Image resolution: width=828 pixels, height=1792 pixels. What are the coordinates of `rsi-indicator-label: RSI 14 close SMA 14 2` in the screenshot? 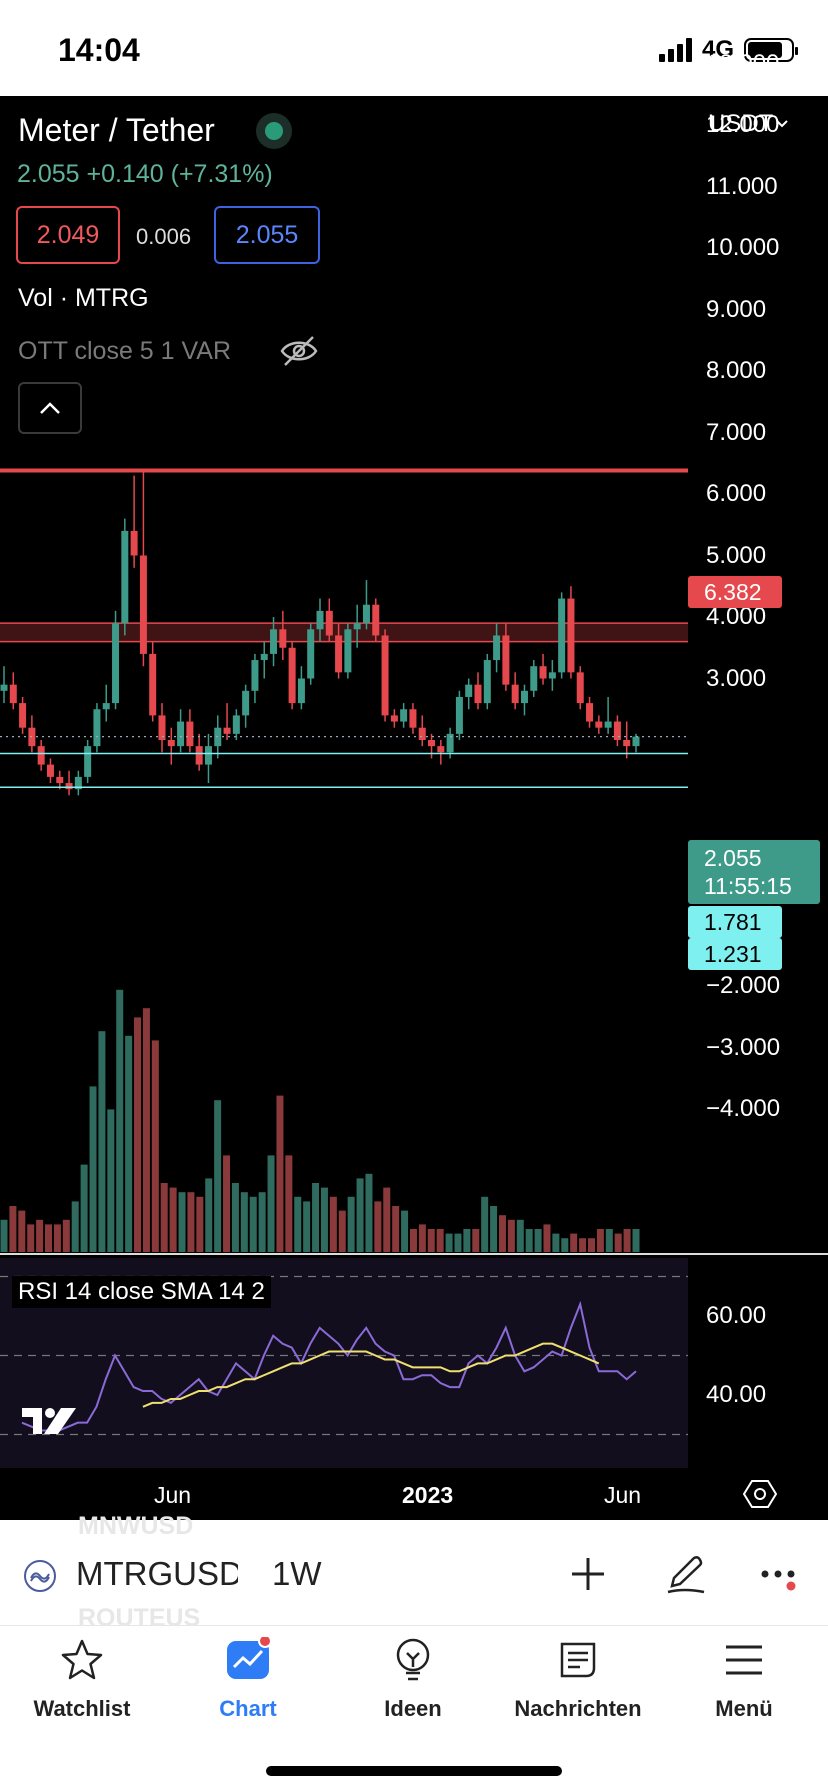 It's located at (141, 1292).